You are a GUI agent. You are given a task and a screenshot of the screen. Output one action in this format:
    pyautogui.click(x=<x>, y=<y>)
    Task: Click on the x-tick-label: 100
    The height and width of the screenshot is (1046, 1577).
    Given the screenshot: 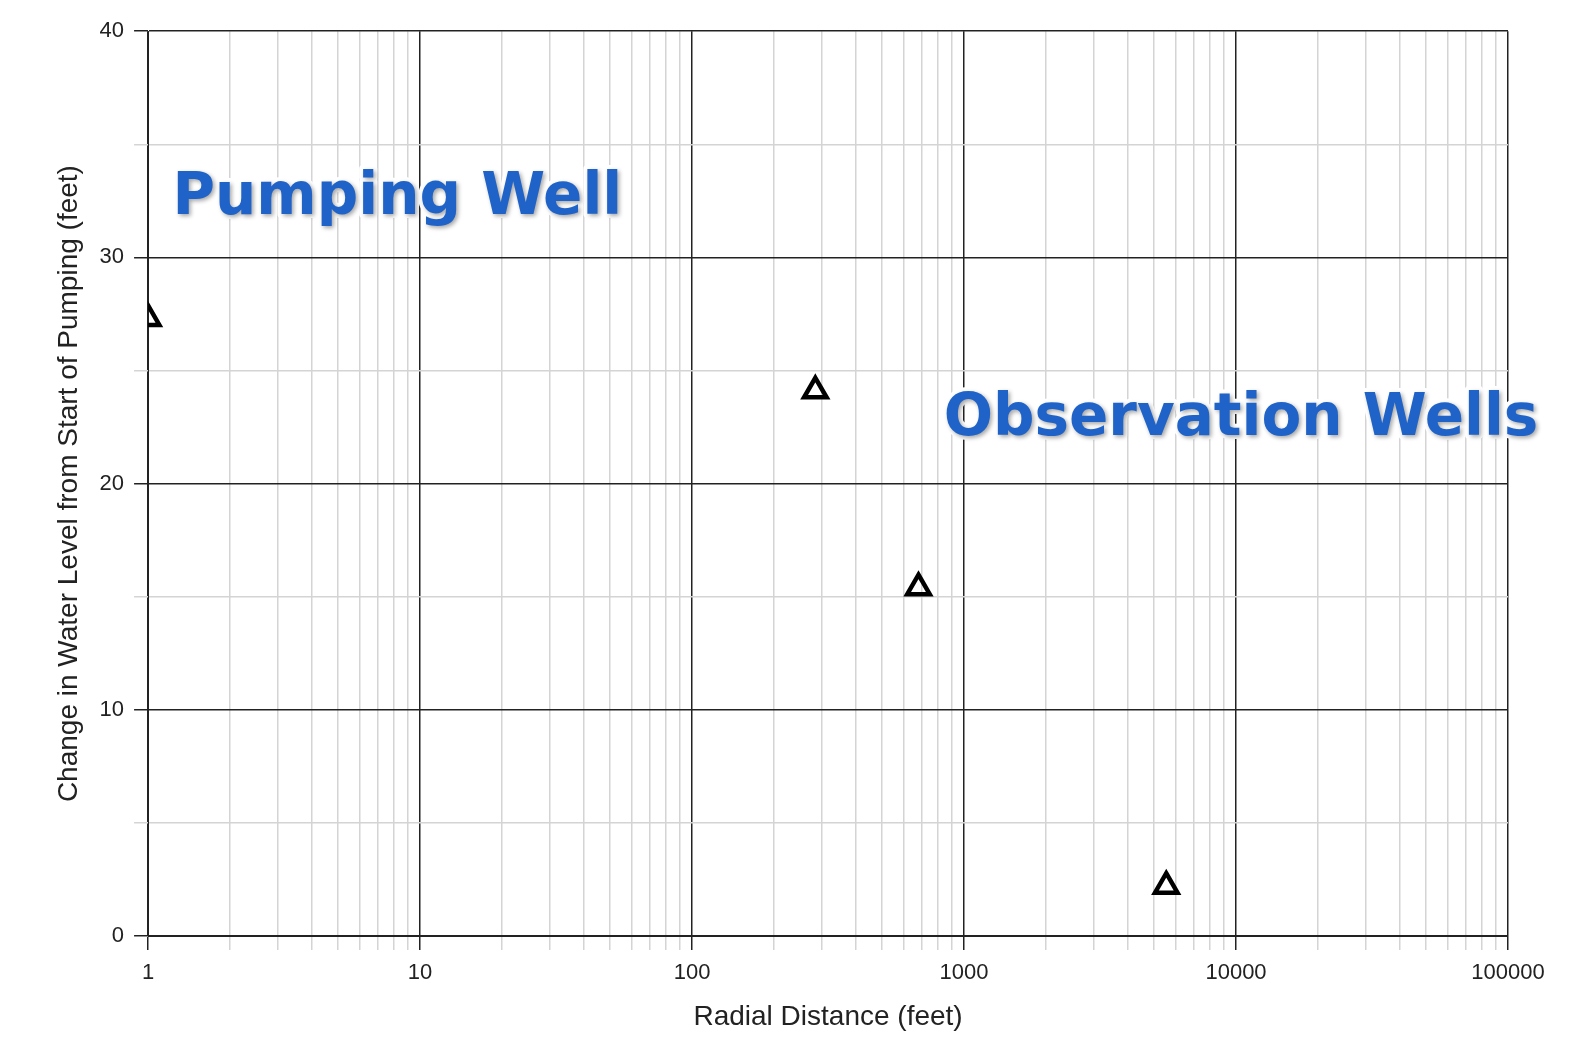 What is the action you would take?
    pyautogui.click(x=692, y=972)
    